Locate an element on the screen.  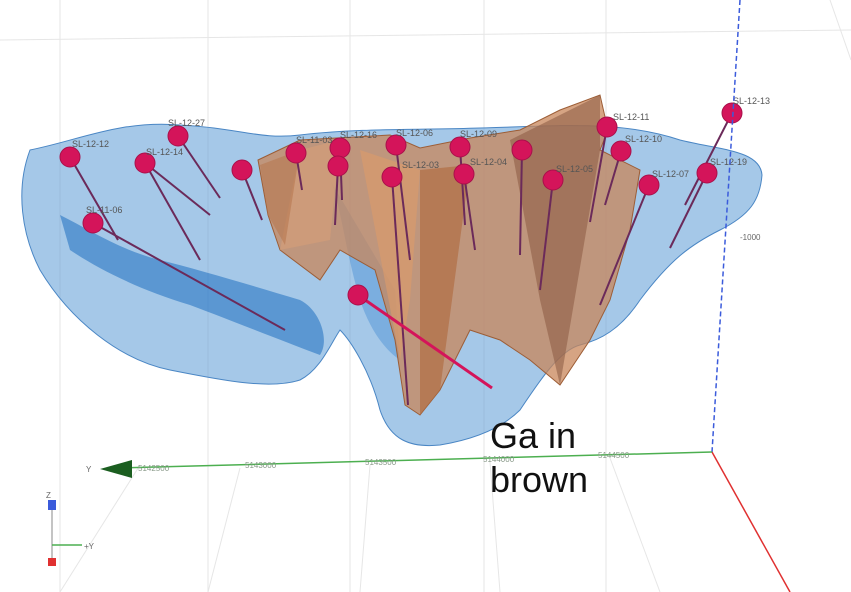
y-tick: 5143000 is located at coordinates (261, 465).